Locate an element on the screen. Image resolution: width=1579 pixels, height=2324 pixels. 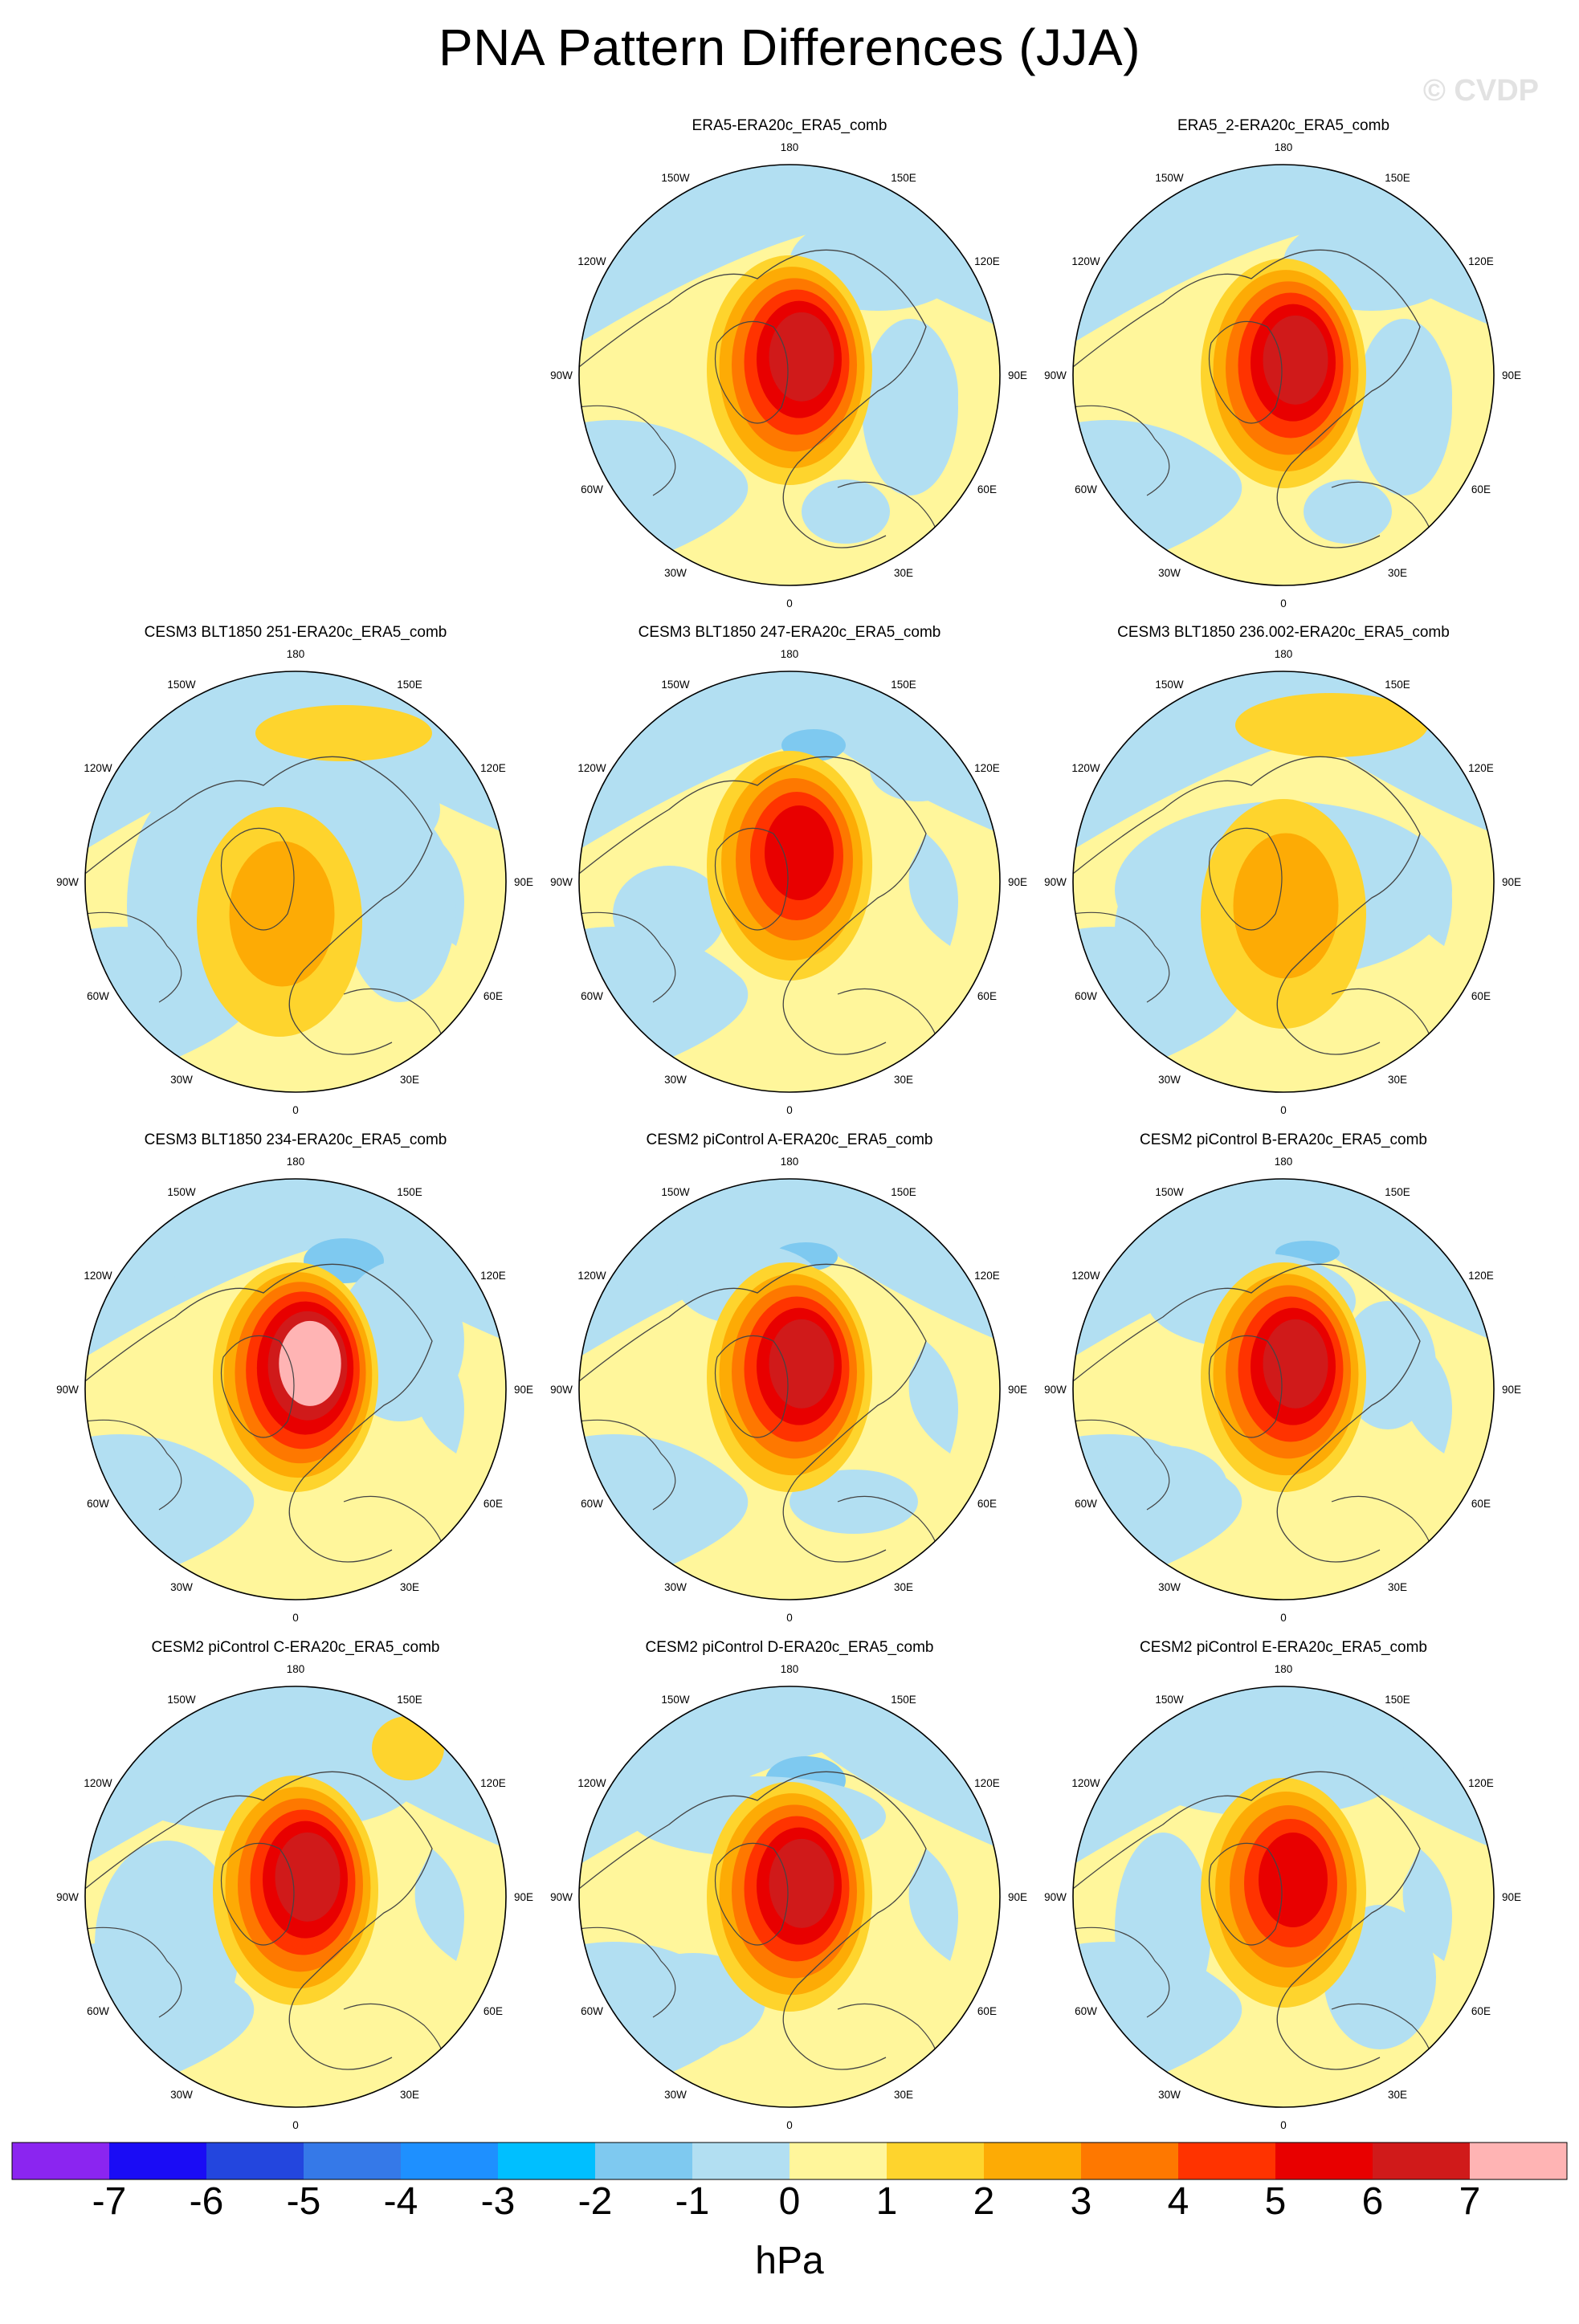
panel-title: ERA5-ERA20c_ERA5_comb is located at coordinates (789, 126).